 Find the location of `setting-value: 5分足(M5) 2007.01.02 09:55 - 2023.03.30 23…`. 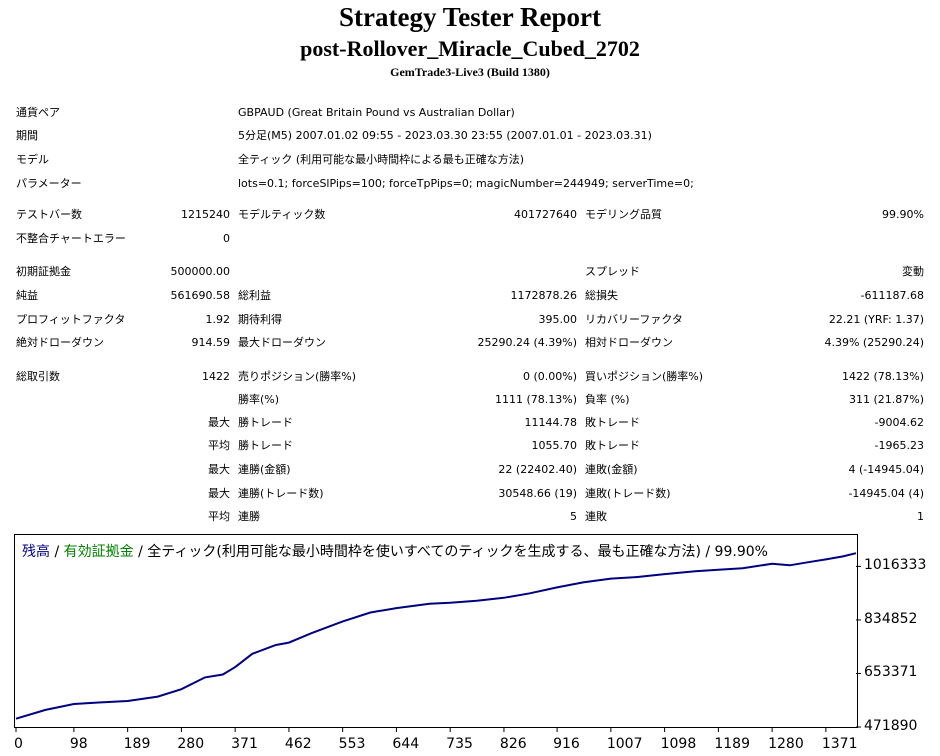

setting-value: 5分足(M5) 2007.01.02 09:55 - 2023.03.30 23… is located at coordinates (445, 135).